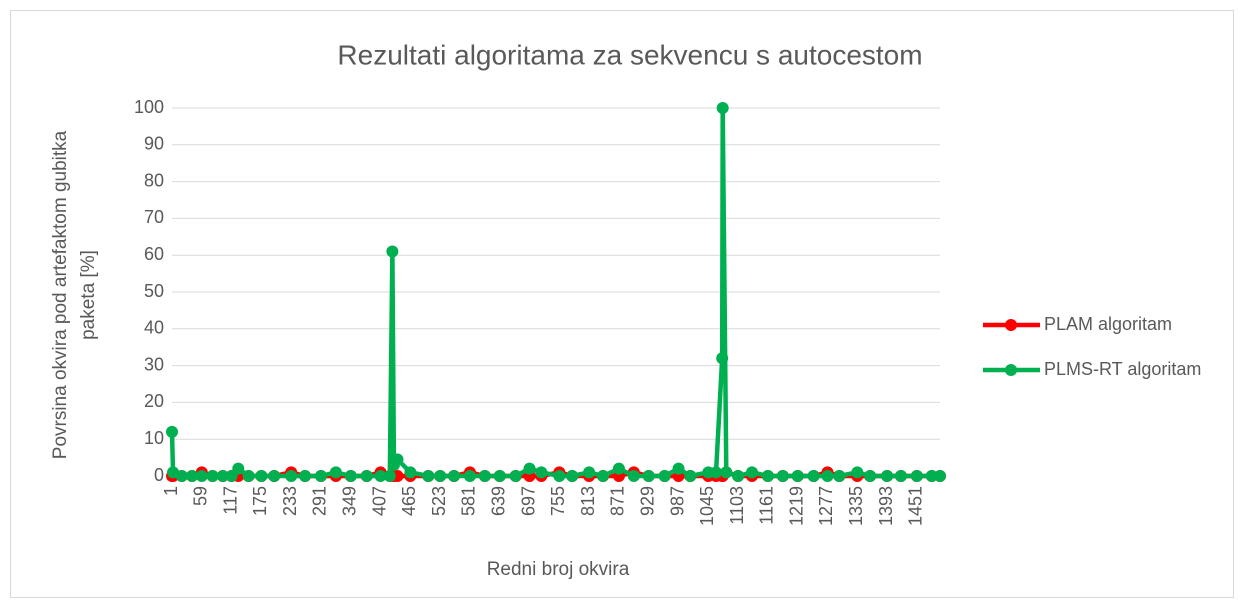 The height and width of the screenshot is (613, 1244). Describe the element at coordinates (737, 505) in the screenshot. I see `x-tick-label: 1103` at that location.